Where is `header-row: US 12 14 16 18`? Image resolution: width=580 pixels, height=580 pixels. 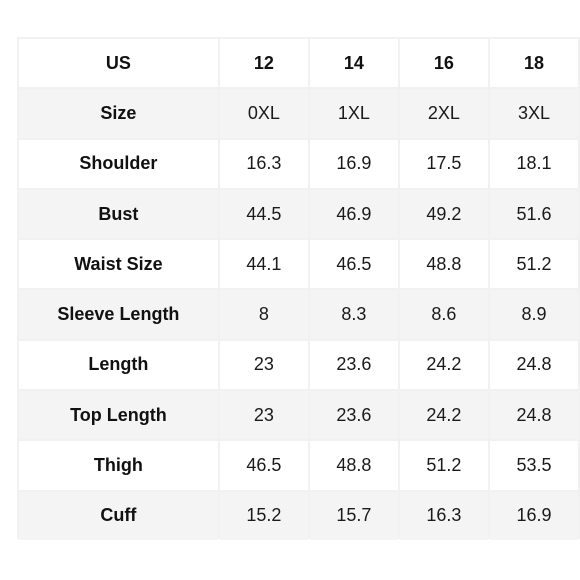 header-row: US 12 14 16 18 is located at coordinates (298, 63).